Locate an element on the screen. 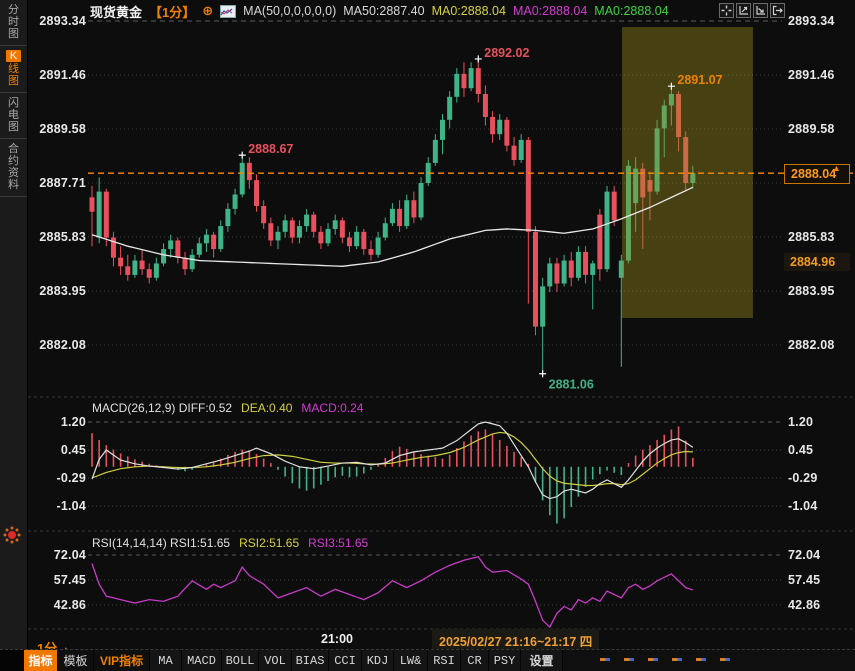 The image size is (855, 671). toolbar-tab-VIP指标: VIP指标 is located at coordinates (122, 660).